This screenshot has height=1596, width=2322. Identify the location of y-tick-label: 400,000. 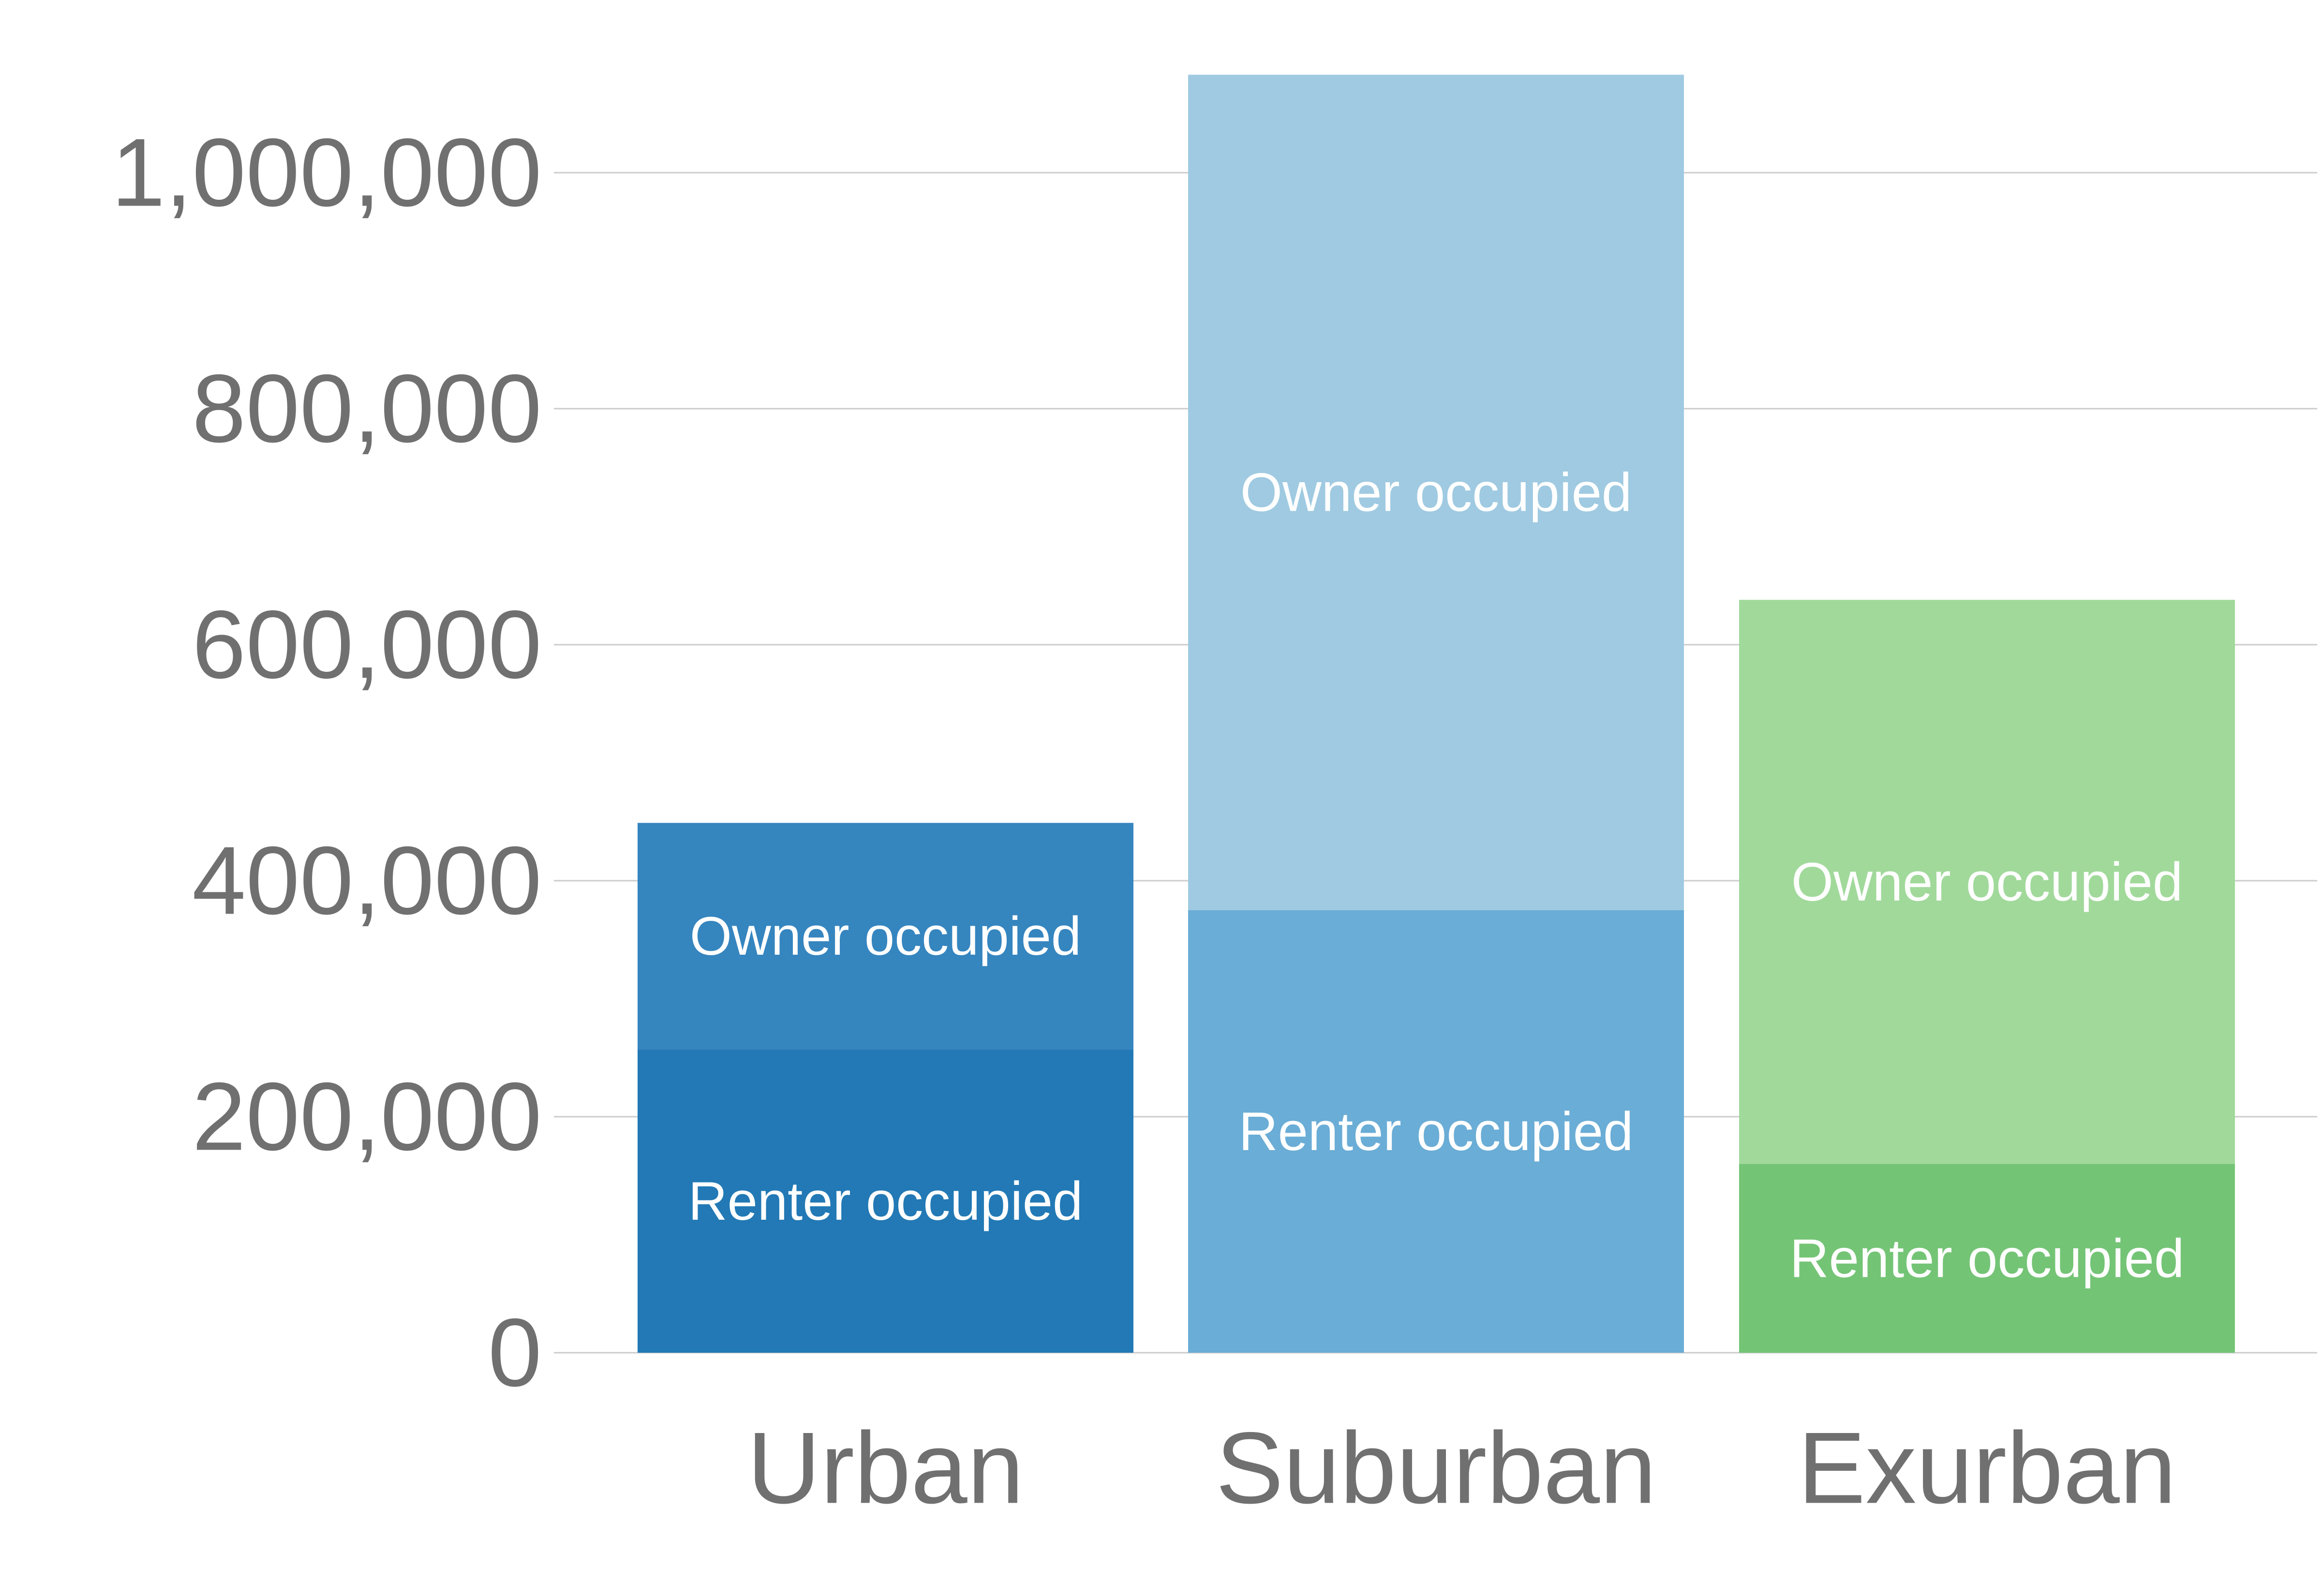
(367, 881).